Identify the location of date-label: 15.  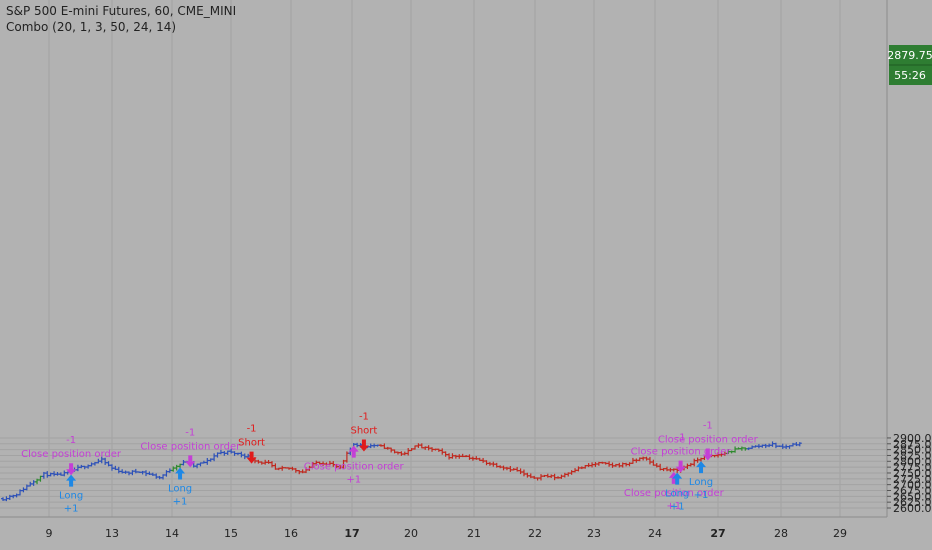
(231, 533).